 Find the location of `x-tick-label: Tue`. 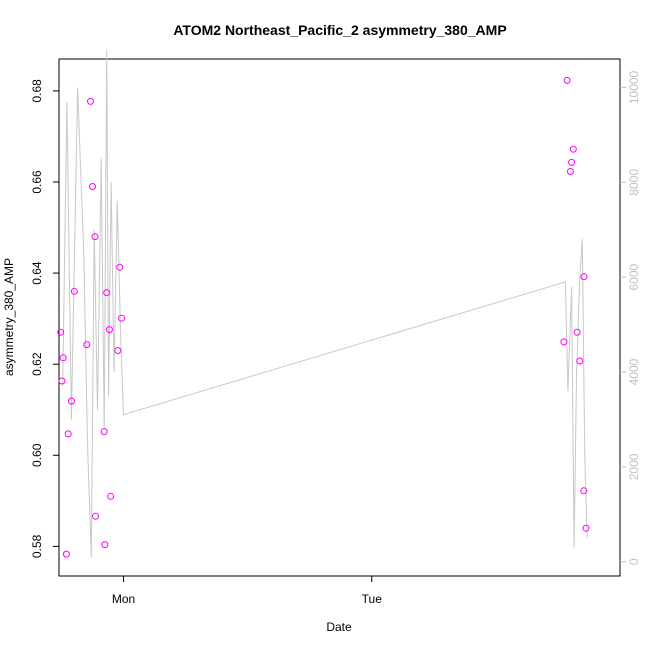

x-tick-label: Tue is located at coordinates (372, 599).